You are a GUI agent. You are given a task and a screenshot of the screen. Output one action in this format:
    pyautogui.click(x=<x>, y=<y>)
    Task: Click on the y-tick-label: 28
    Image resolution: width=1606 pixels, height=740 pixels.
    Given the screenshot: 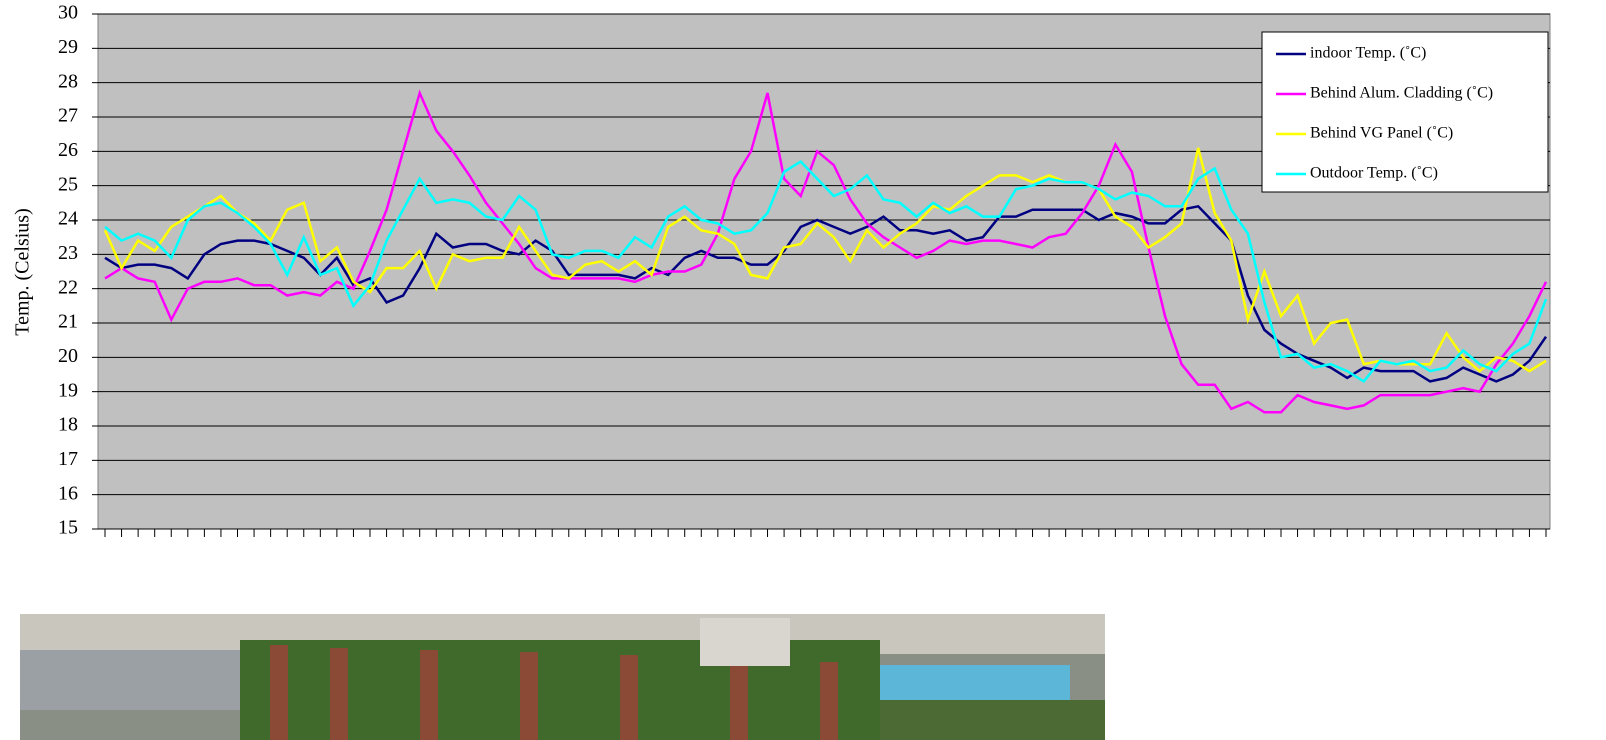 What is the action you would take?
    pyautogui.click(x=68, y=81)
    